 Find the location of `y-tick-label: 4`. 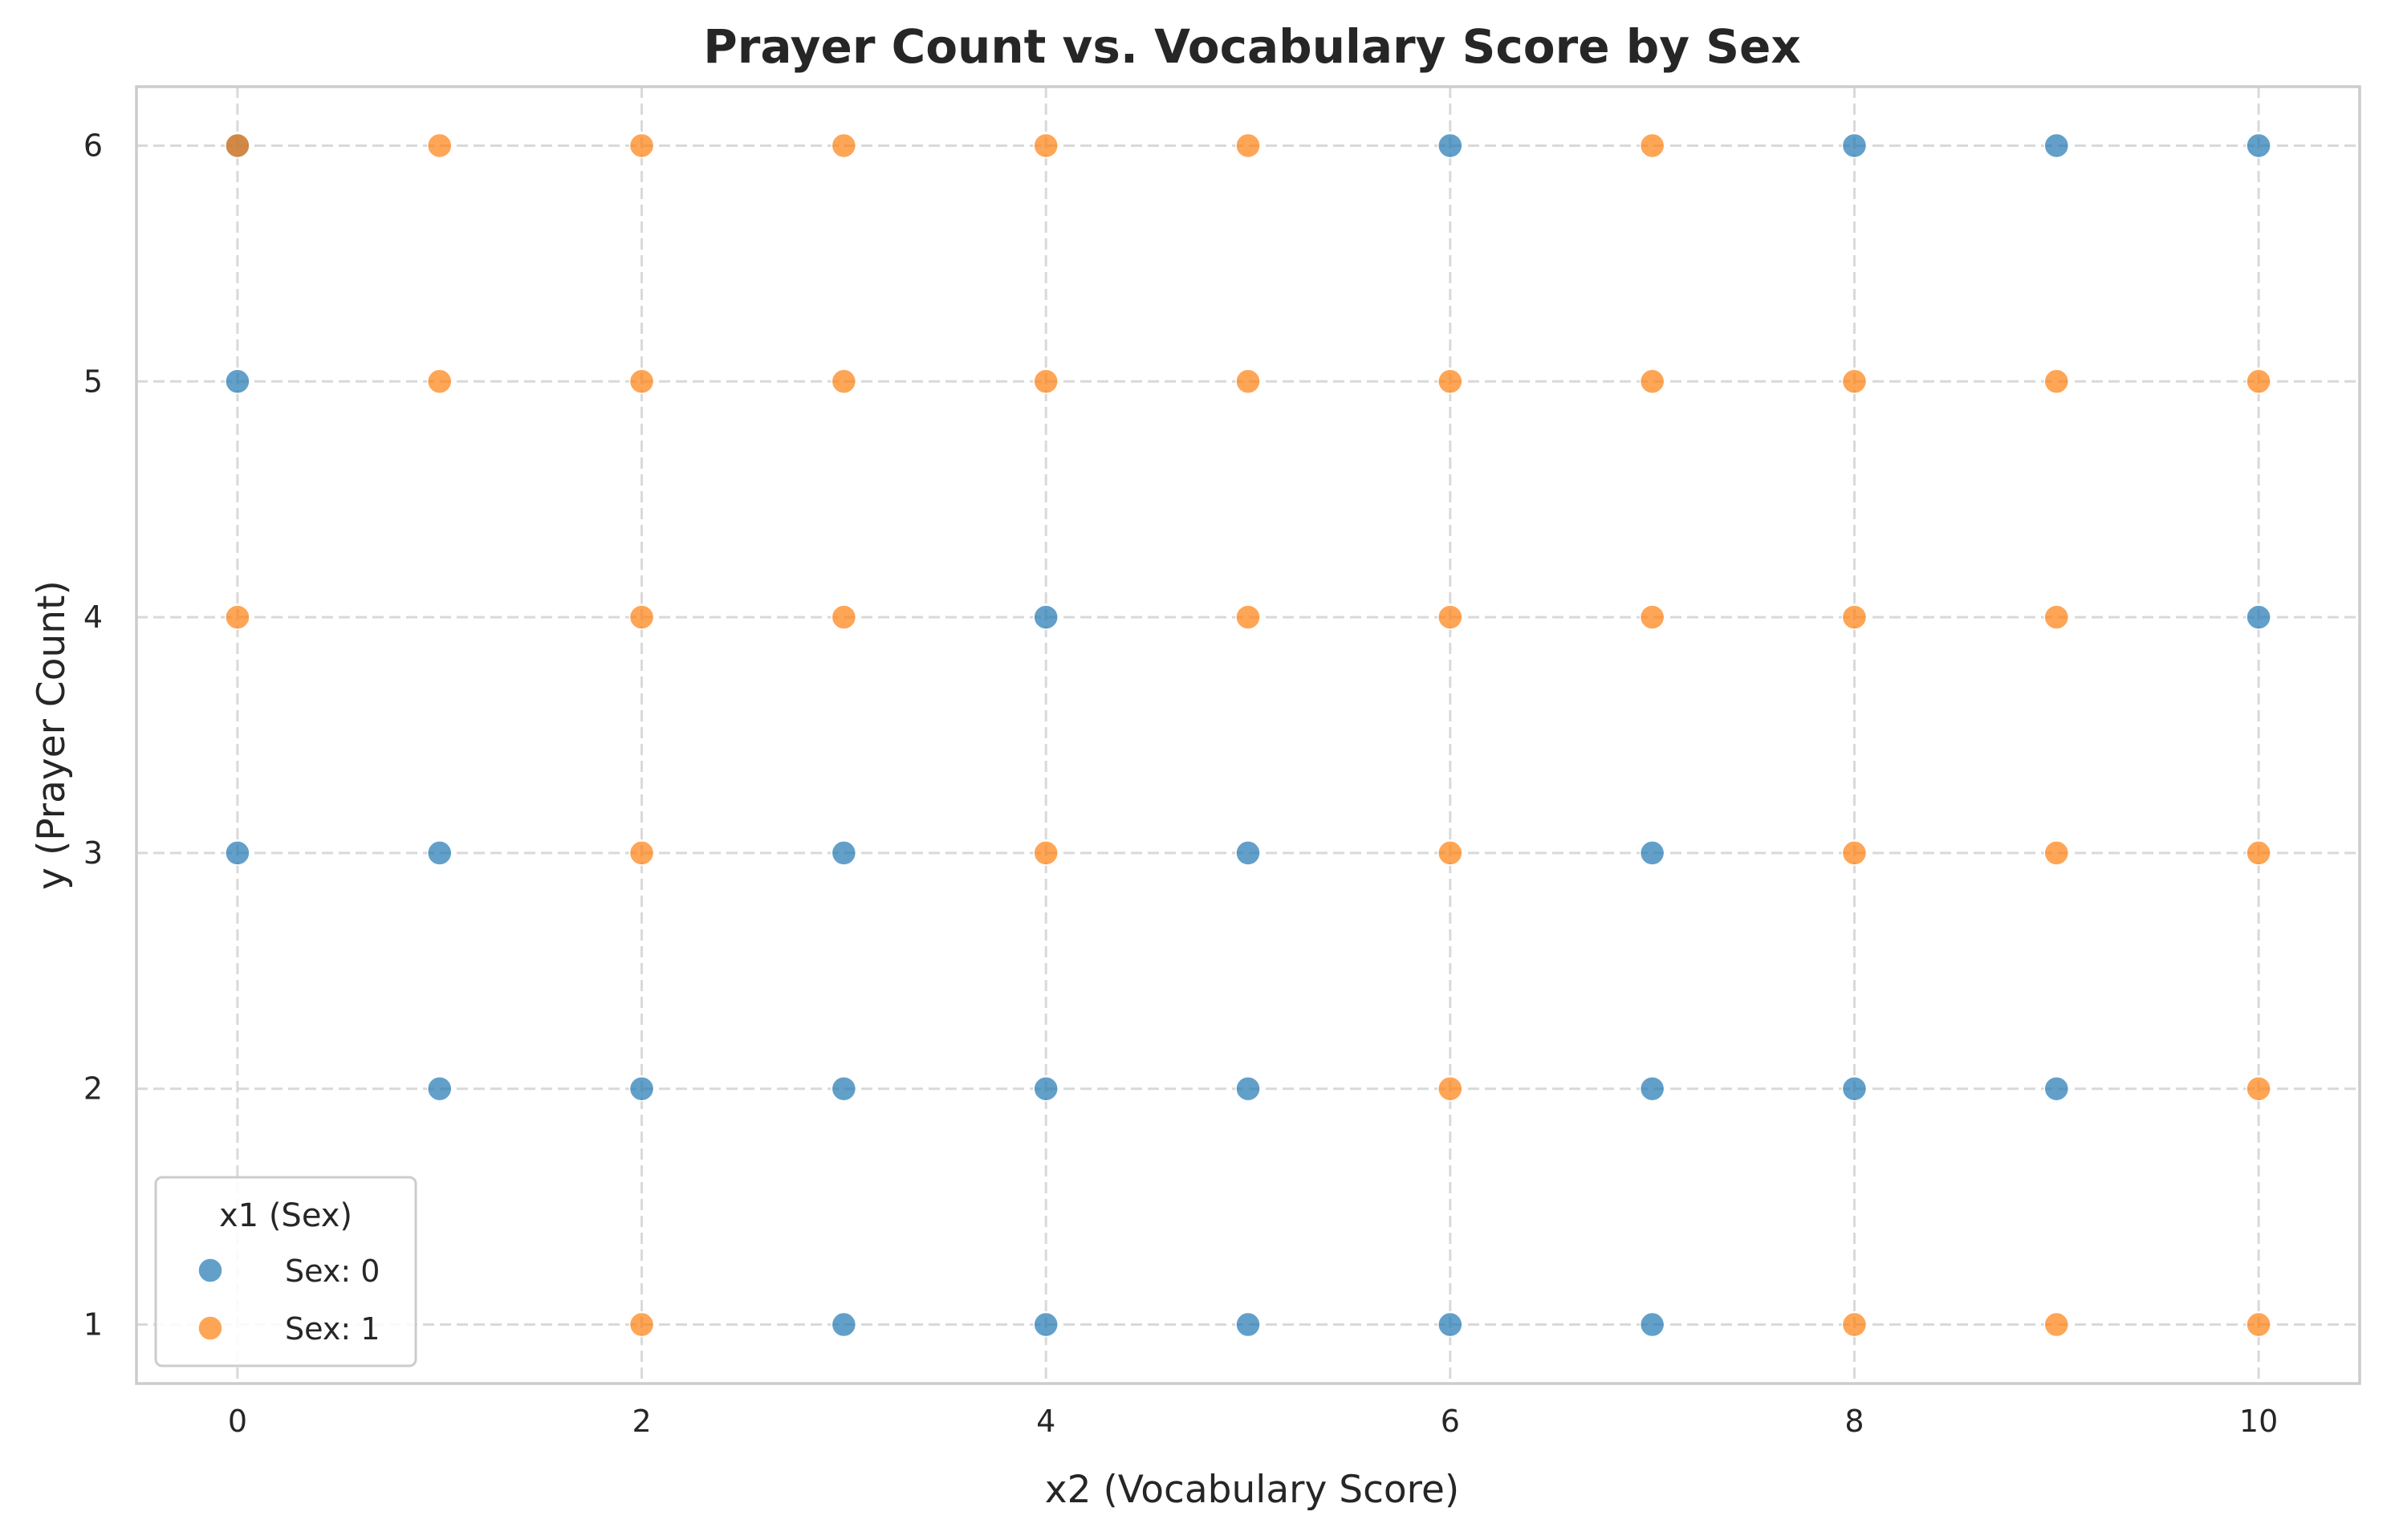

y-tick-label: 4 is located at coordinates (93, 617).